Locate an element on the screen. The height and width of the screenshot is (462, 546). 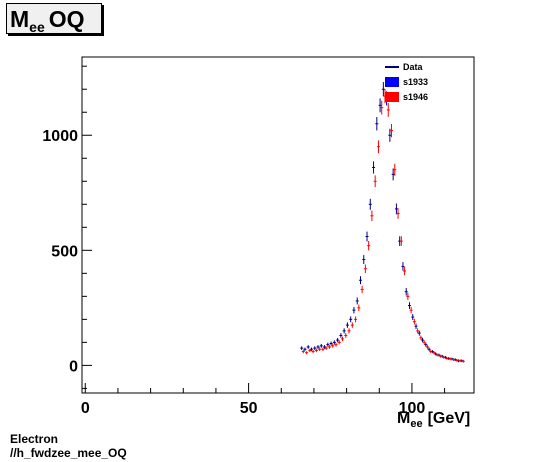
chart-title-box: Mee OQ is located at coordinates (54, 19).